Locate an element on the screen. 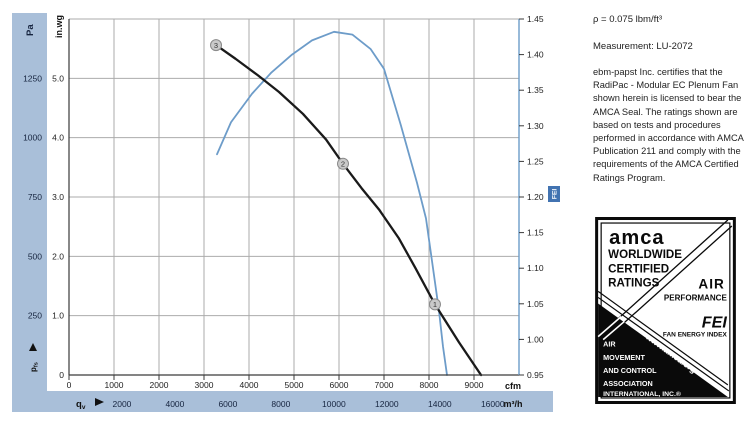  cfm-unit-label: cfm is located at coordinates (513, 386).